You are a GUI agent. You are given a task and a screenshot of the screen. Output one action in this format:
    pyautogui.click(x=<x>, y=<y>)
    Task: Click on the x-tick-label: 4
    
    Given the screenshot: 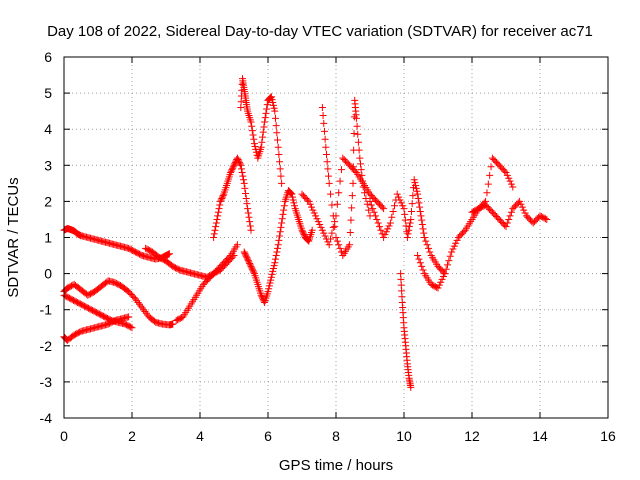 What is the action you would take?
    pyautogui.click(x=200, y=436)
    